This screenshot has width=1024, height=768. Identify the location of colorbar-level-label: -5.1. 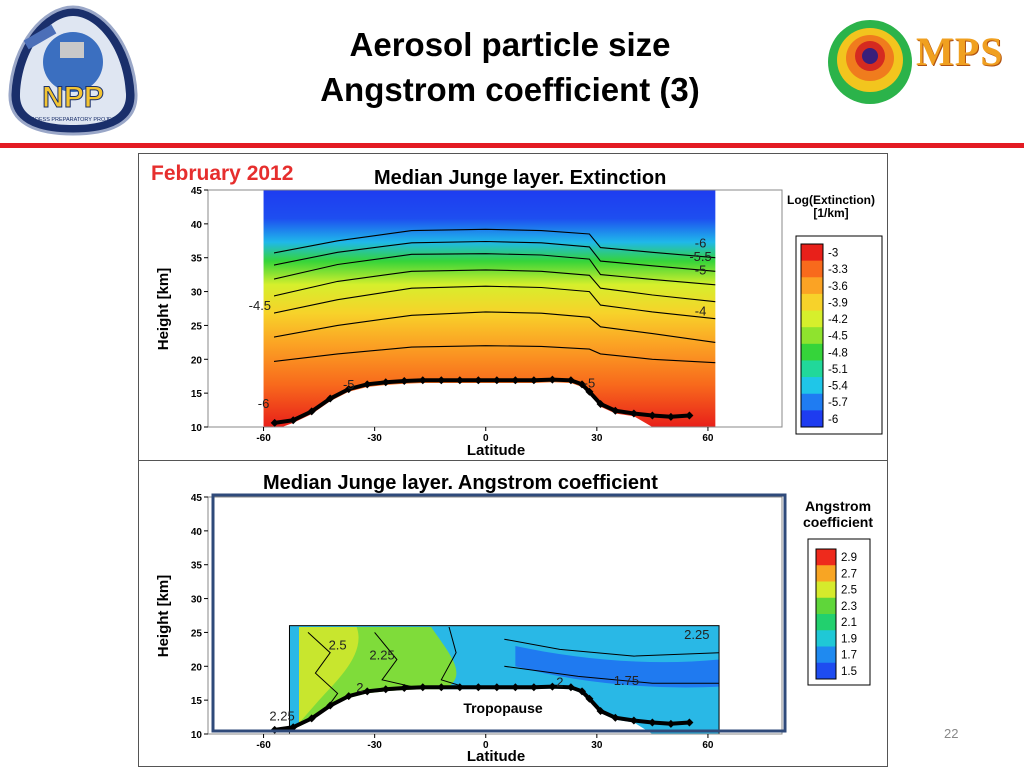
(838, 370).